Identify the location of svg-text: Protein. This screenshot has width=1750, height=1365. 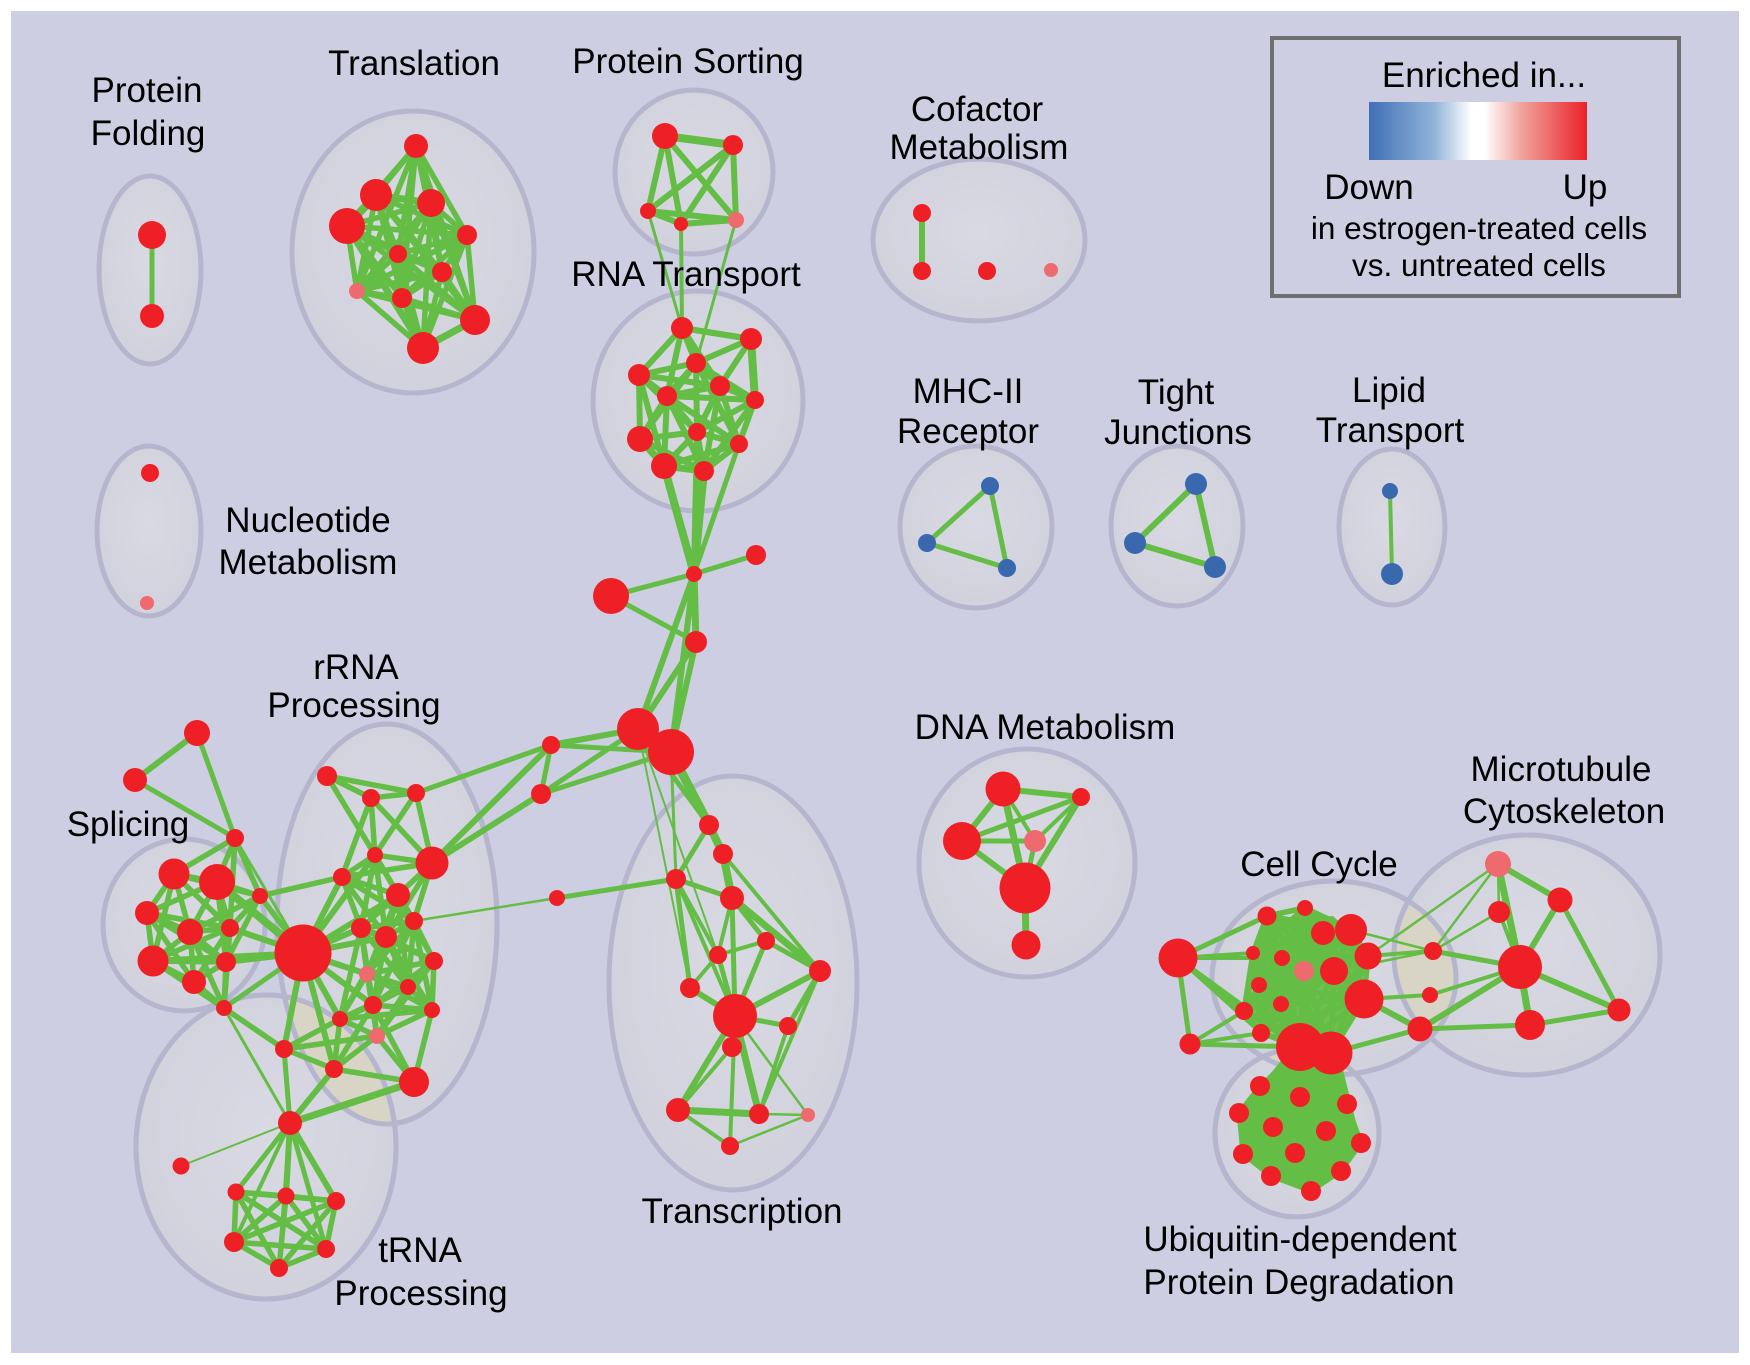
(147, 90).